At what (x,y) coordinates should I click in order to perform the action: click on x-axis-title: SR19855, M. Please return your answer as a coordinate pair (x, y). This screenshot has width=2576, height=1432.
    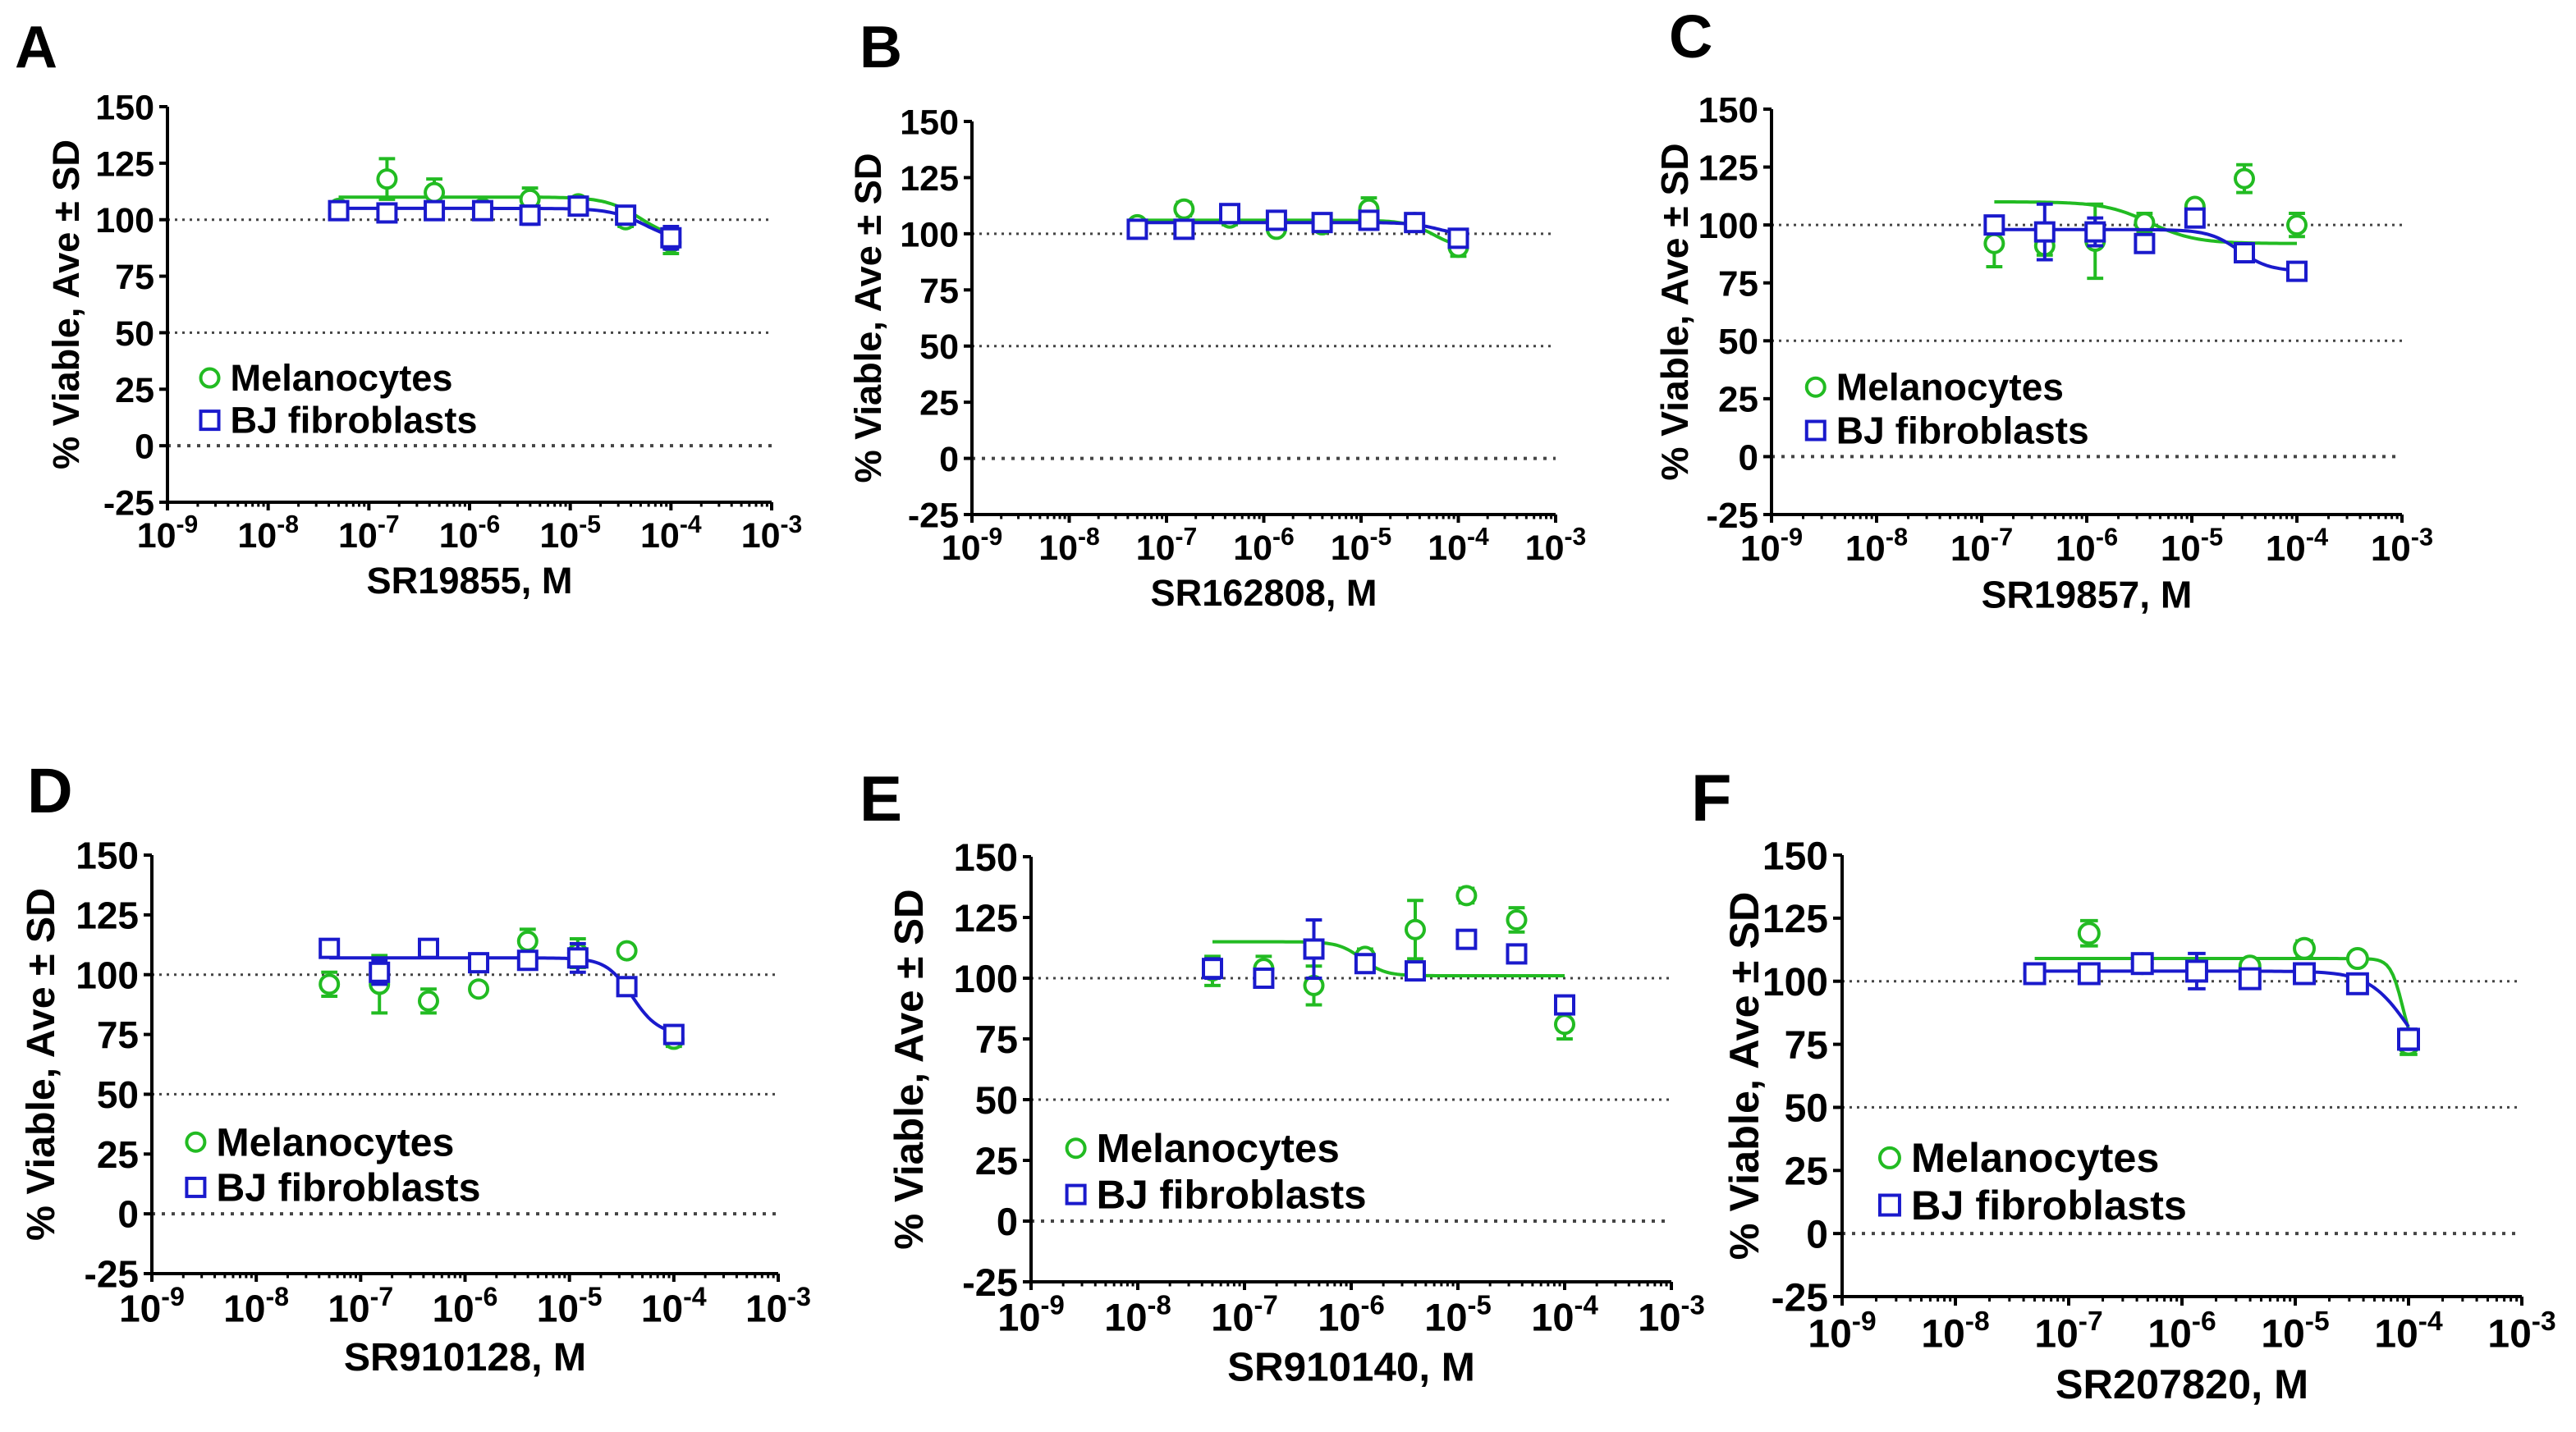
    Looking at the image, I should click on (470, 581).